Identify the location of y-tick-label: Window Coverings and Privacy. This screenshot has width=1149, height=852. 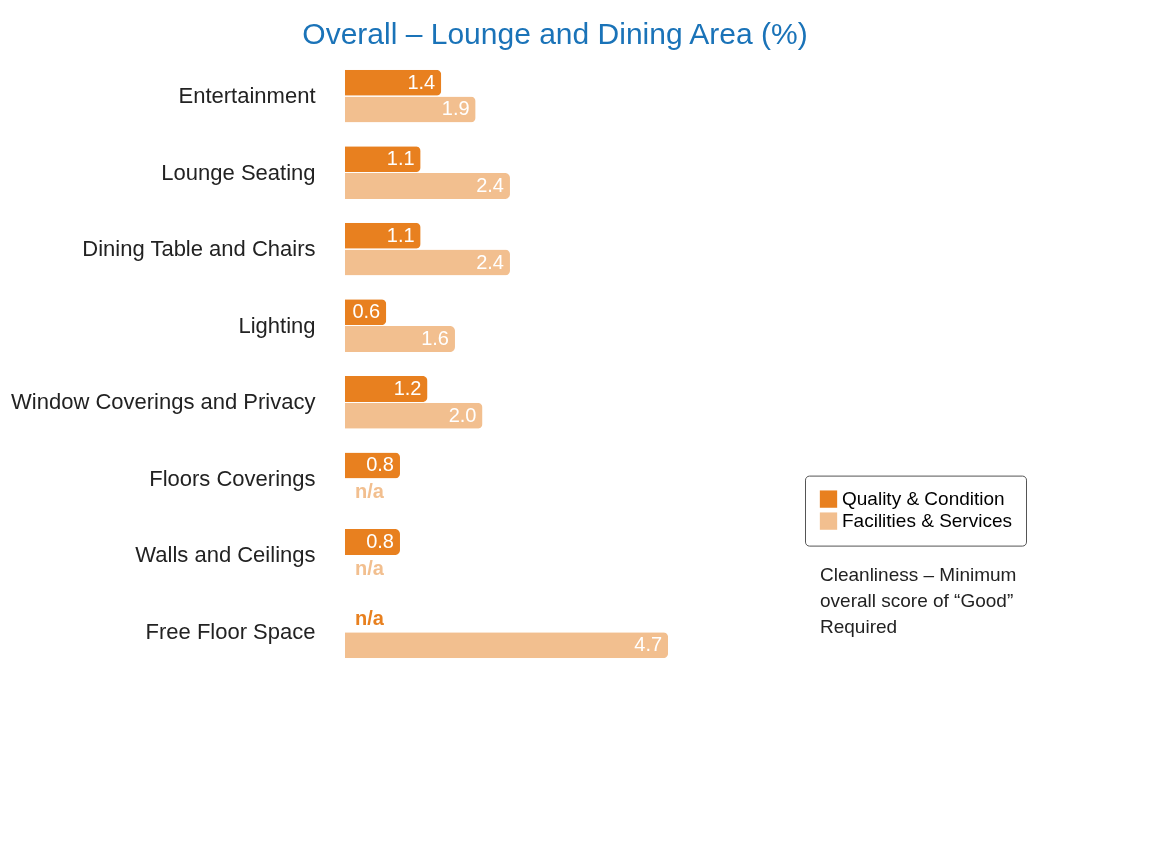
(163, 402).